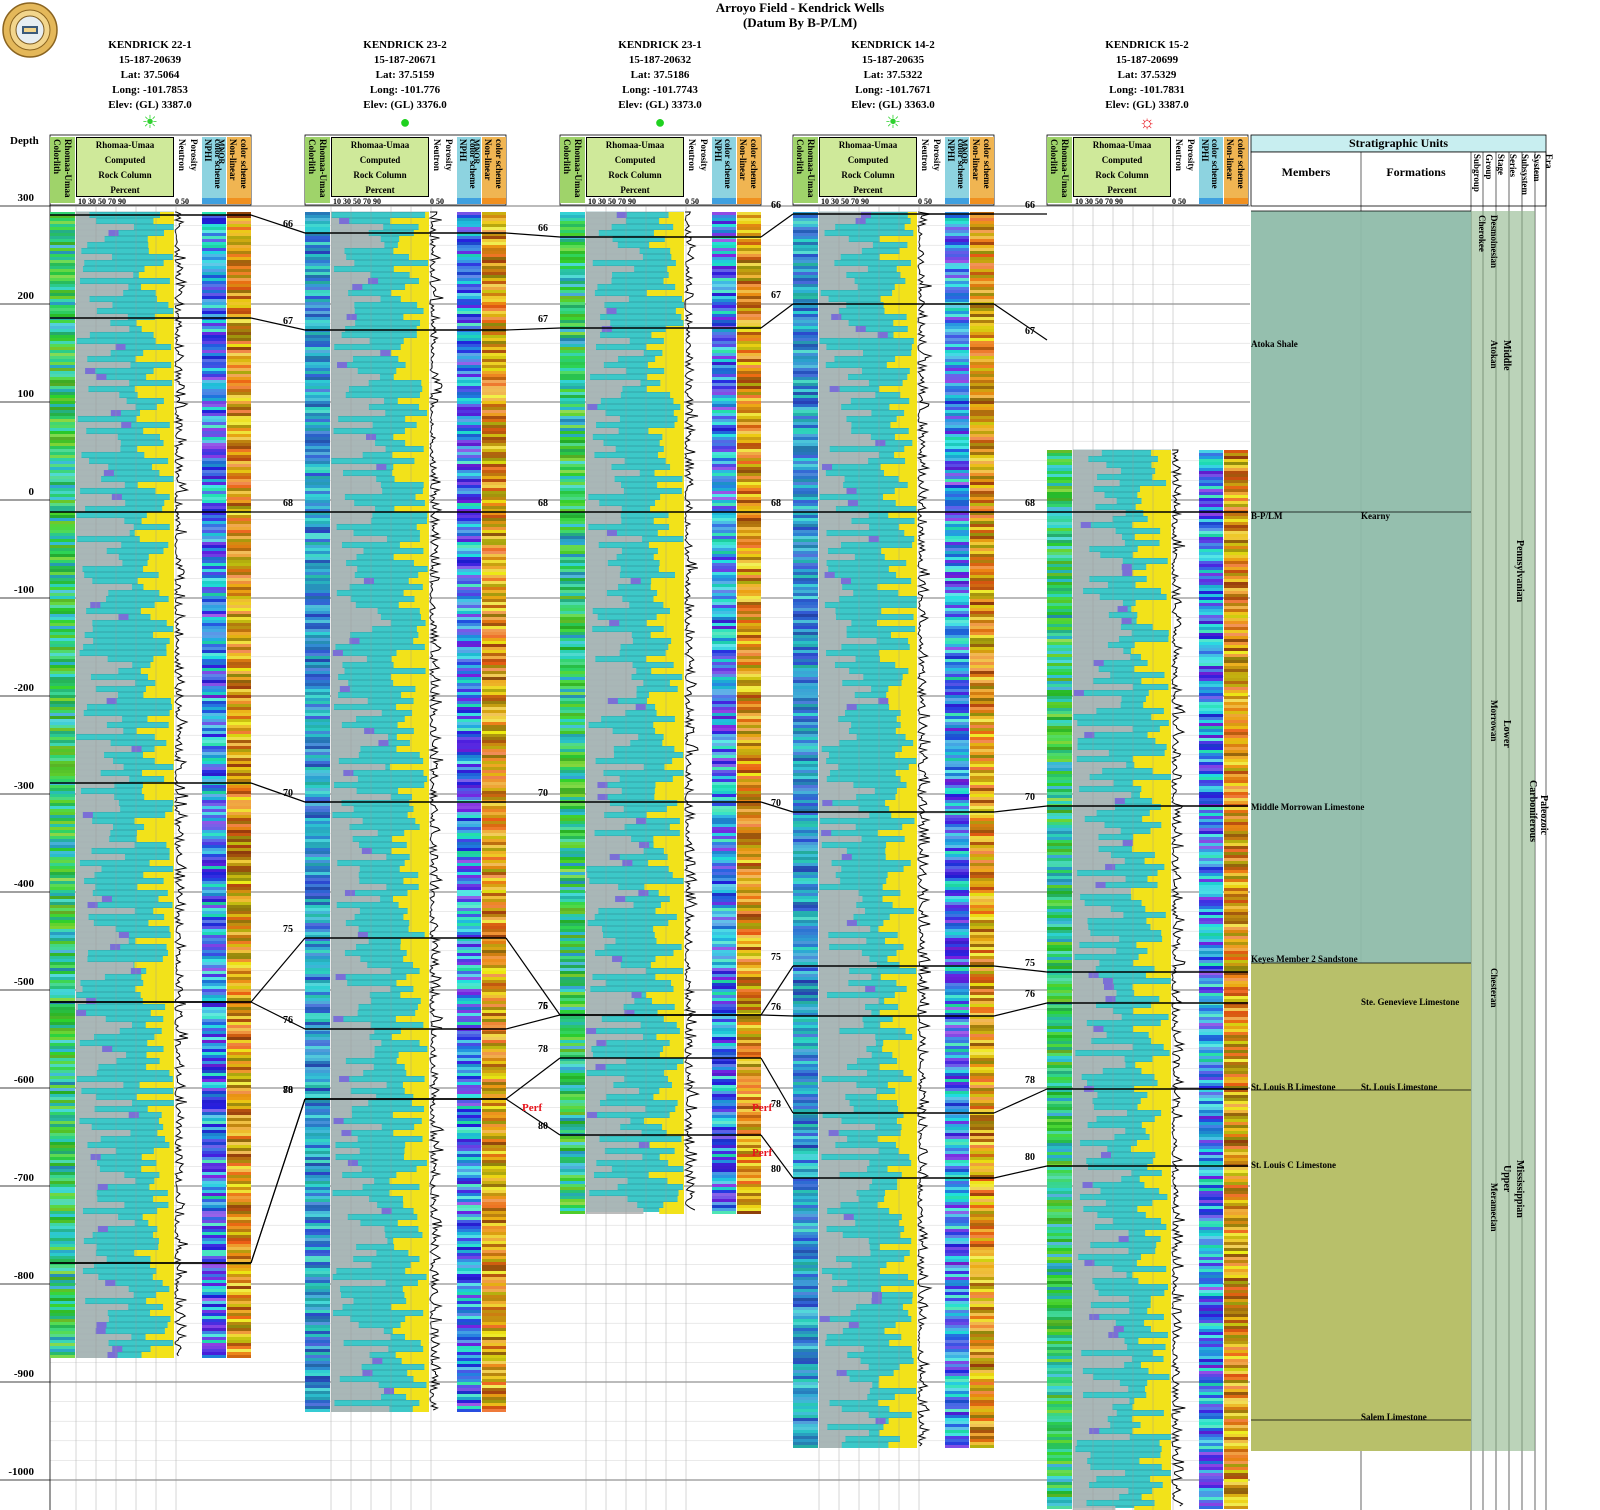 The height and width of the screenshot is (1510, 1600). Describe the element at coordinates (150, 75) in the screenshot. I see `well-lat: Lat: 37.5064` at that location.